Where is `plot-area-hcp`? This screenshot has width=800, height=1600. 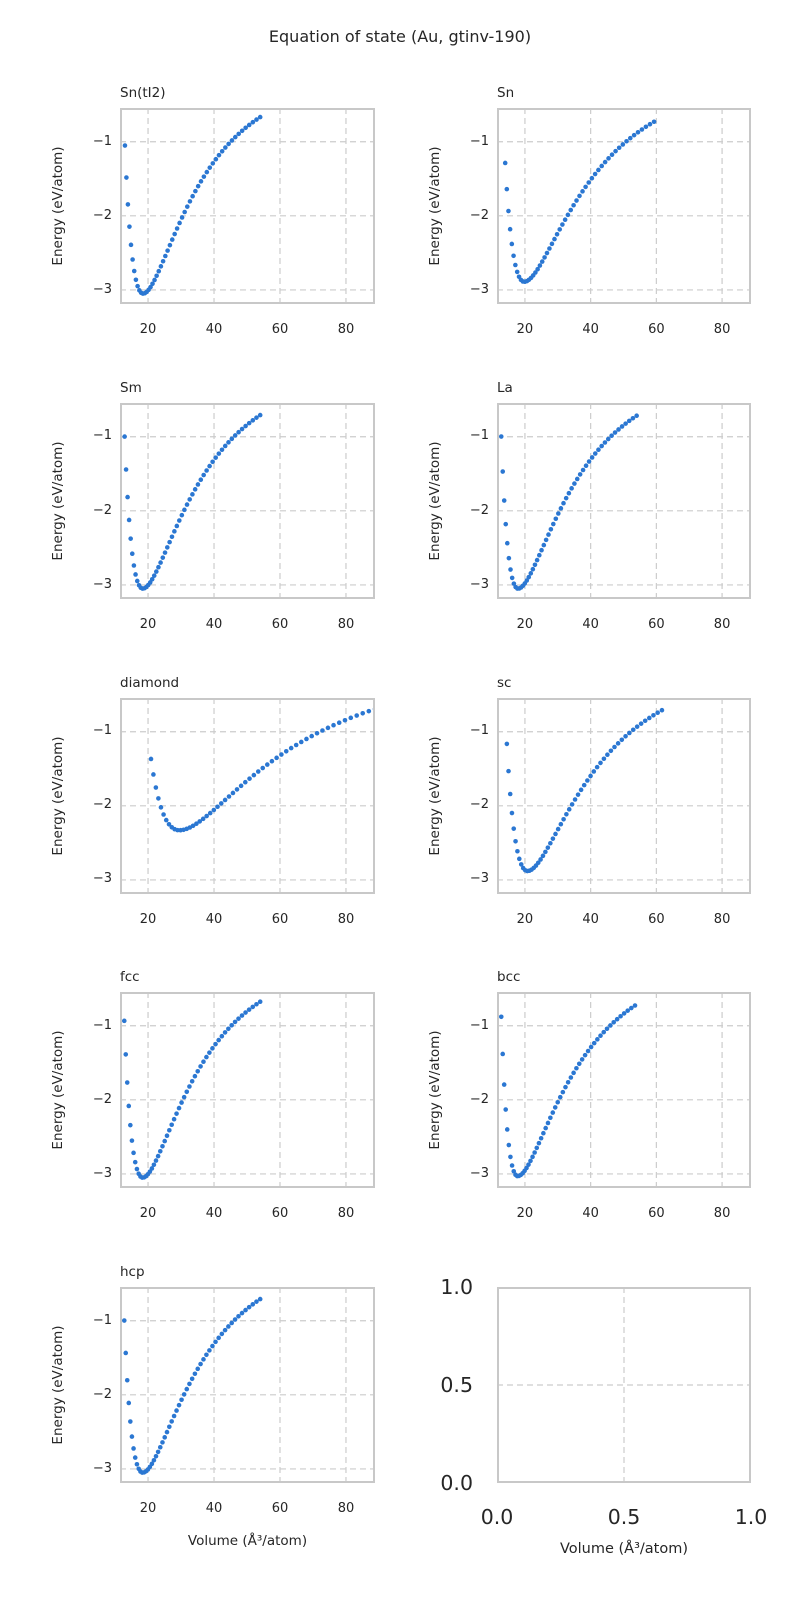 plot-area-hcp is located at coordinates (247, 1385).